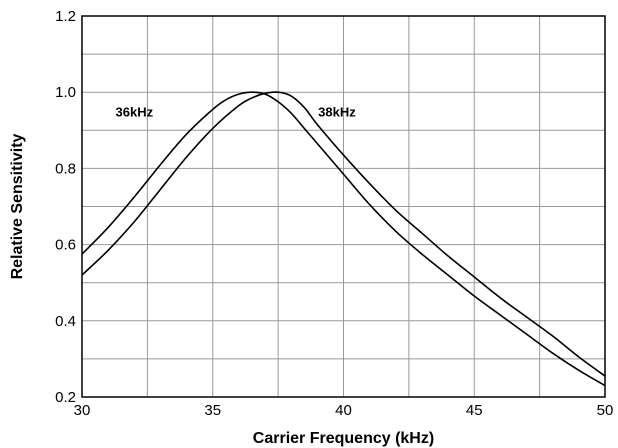 Image resolution: width=618 pixels, height=448 pixels. I want to click on x-tick-label: 45, so click(474, 410).